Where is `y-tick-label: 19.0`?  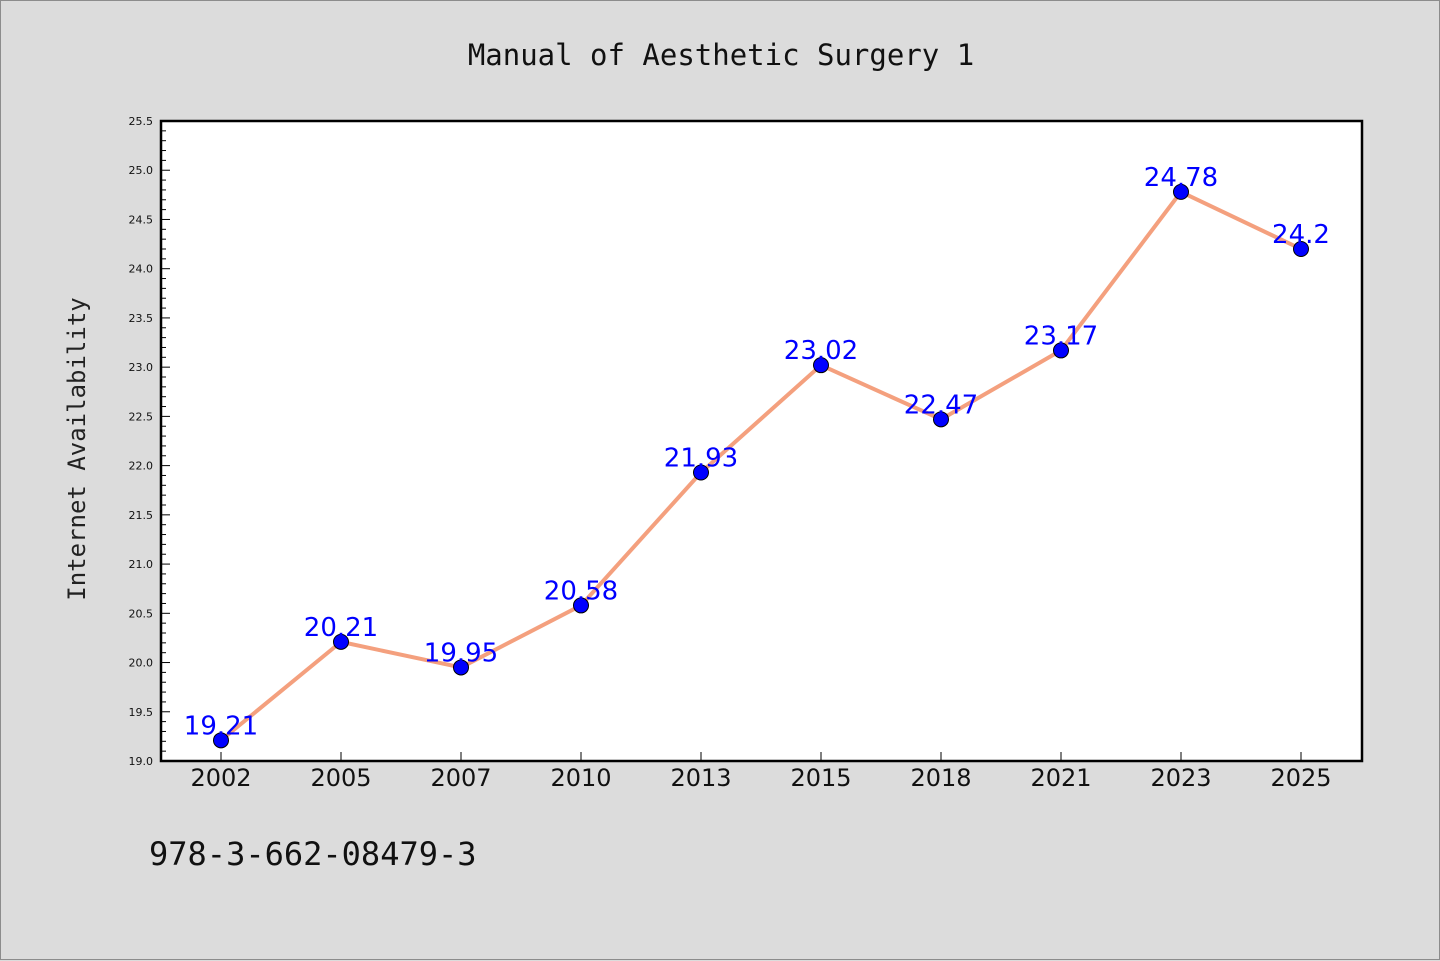
y-tick-label: 19.0 is located at coordinates (141, 761).